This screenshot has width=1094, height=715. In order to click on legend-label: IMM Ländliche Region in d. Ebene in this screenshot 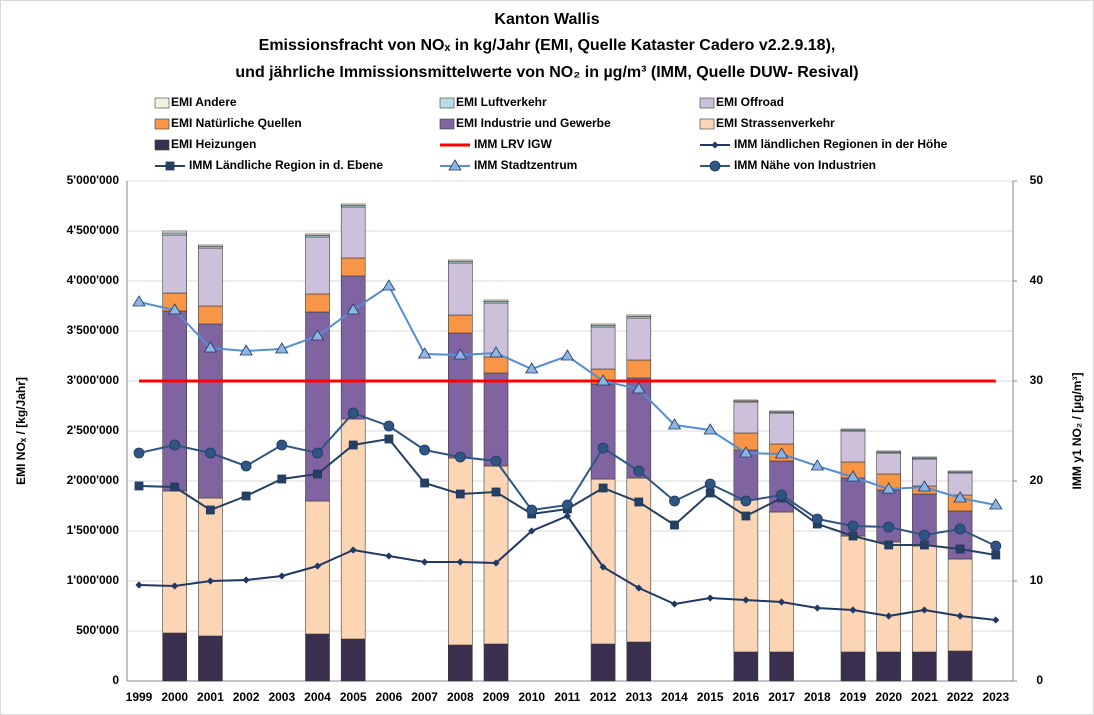, I will do `click(286, 165)`.